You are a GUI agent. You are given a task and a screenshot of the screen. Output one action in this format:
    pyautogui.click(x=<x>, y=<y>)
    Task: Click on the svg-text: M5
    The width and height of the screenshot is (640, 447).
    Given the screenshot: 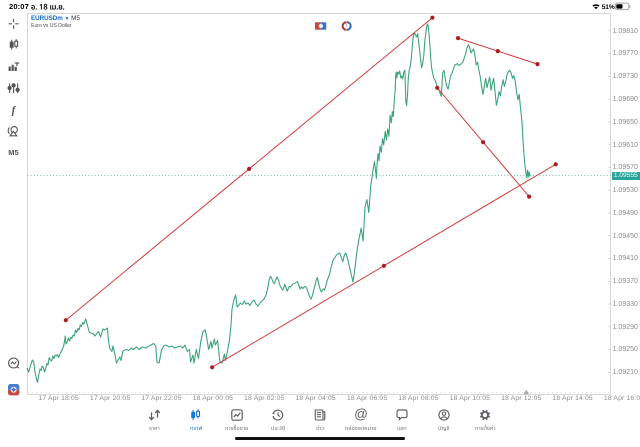 What is the action you would take?
    pyautogui.click(x=13, y=152)
    